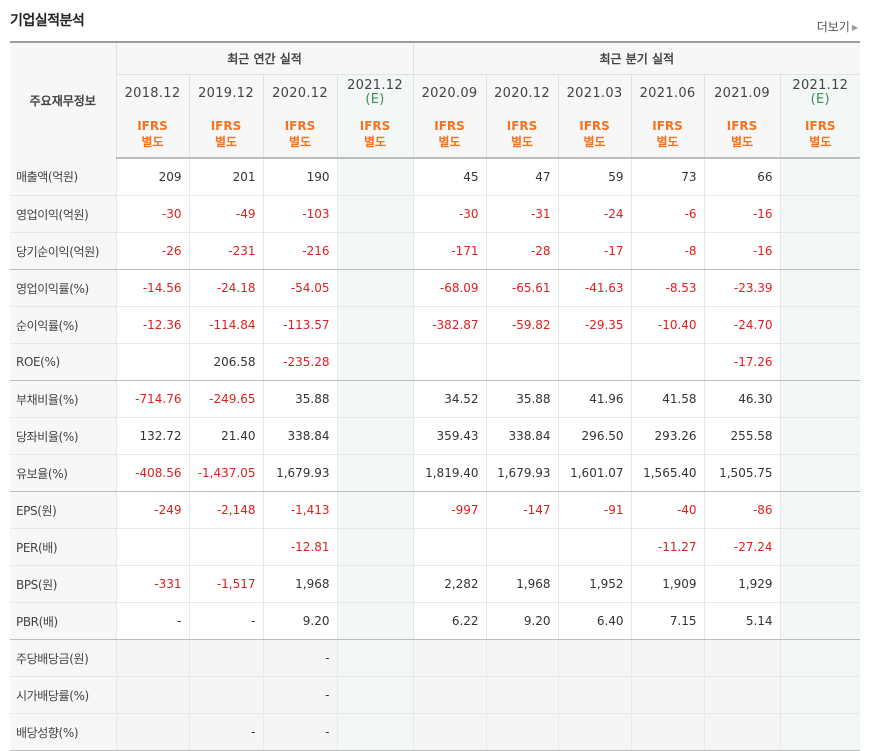  What do you see at coordinates (667, 621) in the screenshot?
I see `table-cell: 7.15` at bounding box center [667, 621].